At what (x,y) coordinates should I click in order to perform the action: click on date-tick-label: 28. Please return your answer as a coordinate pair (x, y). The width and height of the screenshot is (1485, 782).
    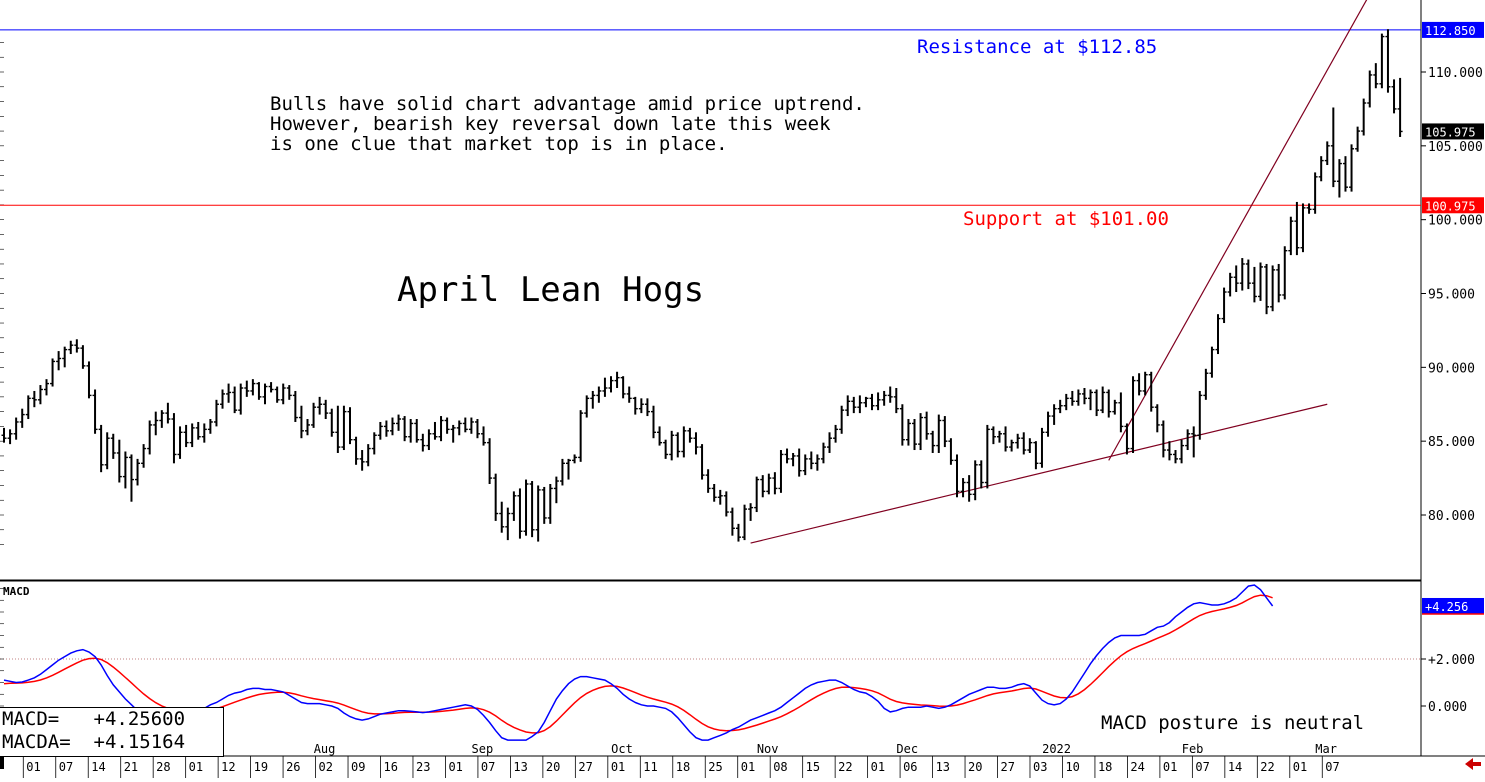
    Looking at the image, I should click on (163, 767).